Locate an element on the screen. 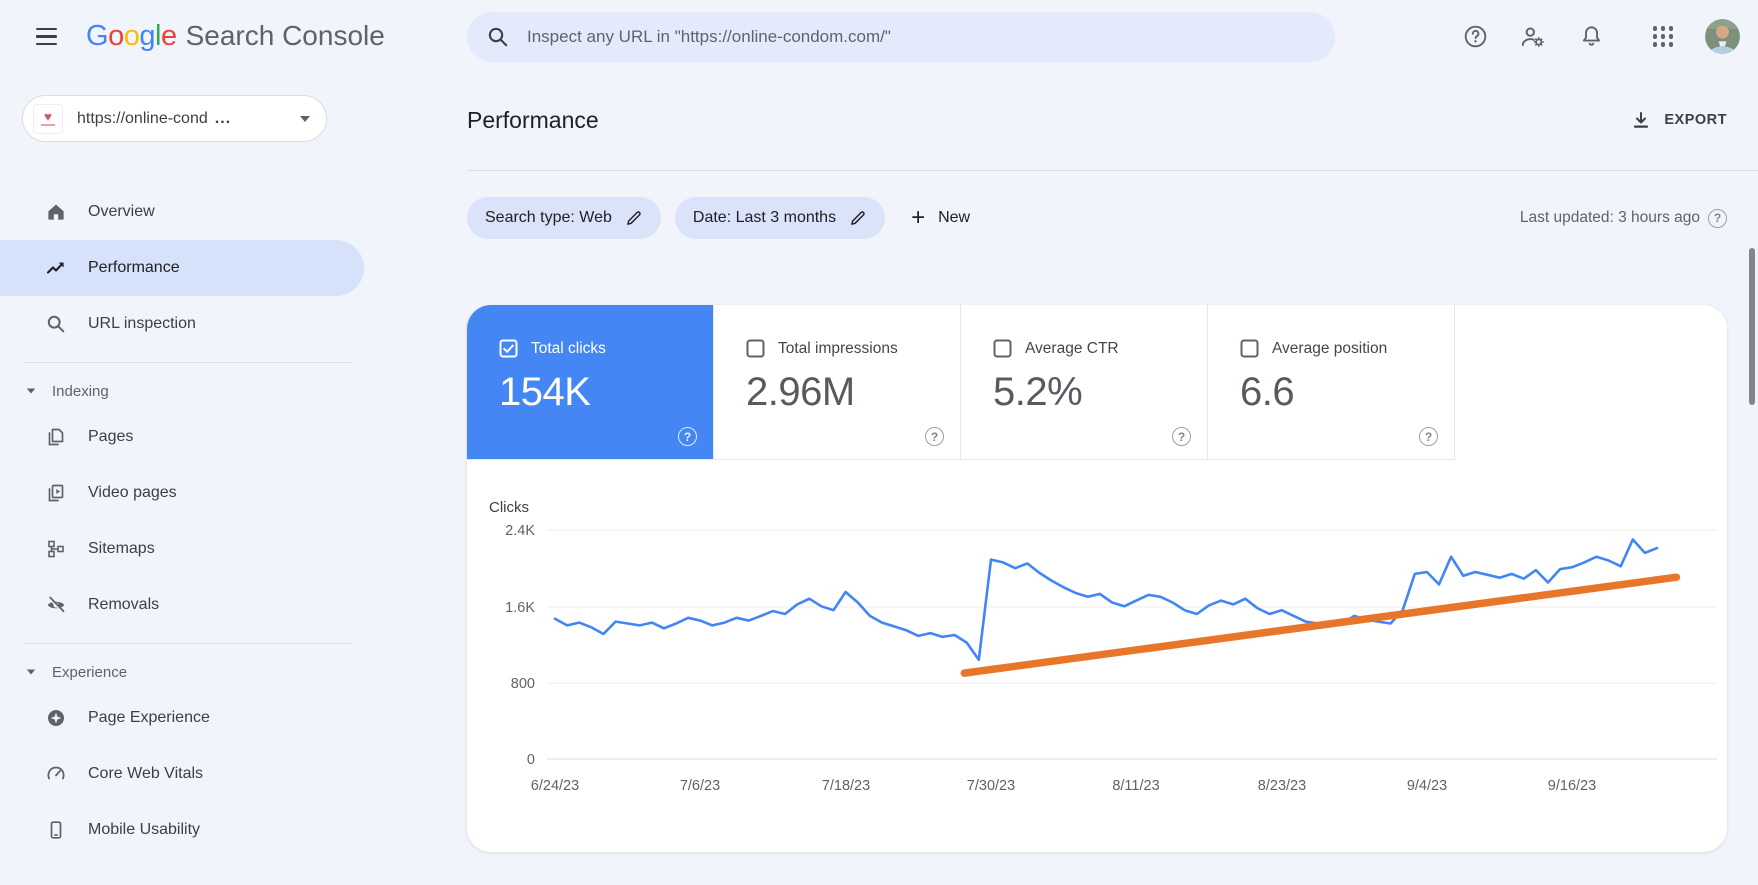 The width and height of the screenshot is (1758, 885). user-settings-icon is located at coordinates (1532, 36).